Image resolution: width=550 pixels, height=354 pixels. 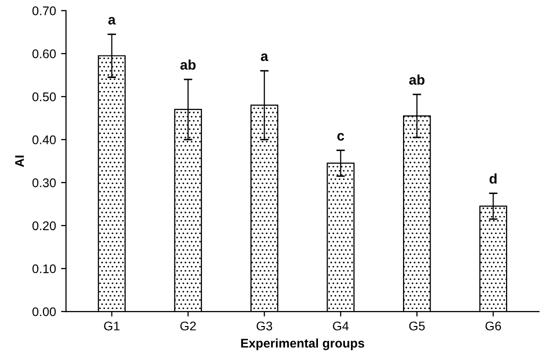 I want to click on x-axis-title: Experimental groups, so click(x=302, y=344).